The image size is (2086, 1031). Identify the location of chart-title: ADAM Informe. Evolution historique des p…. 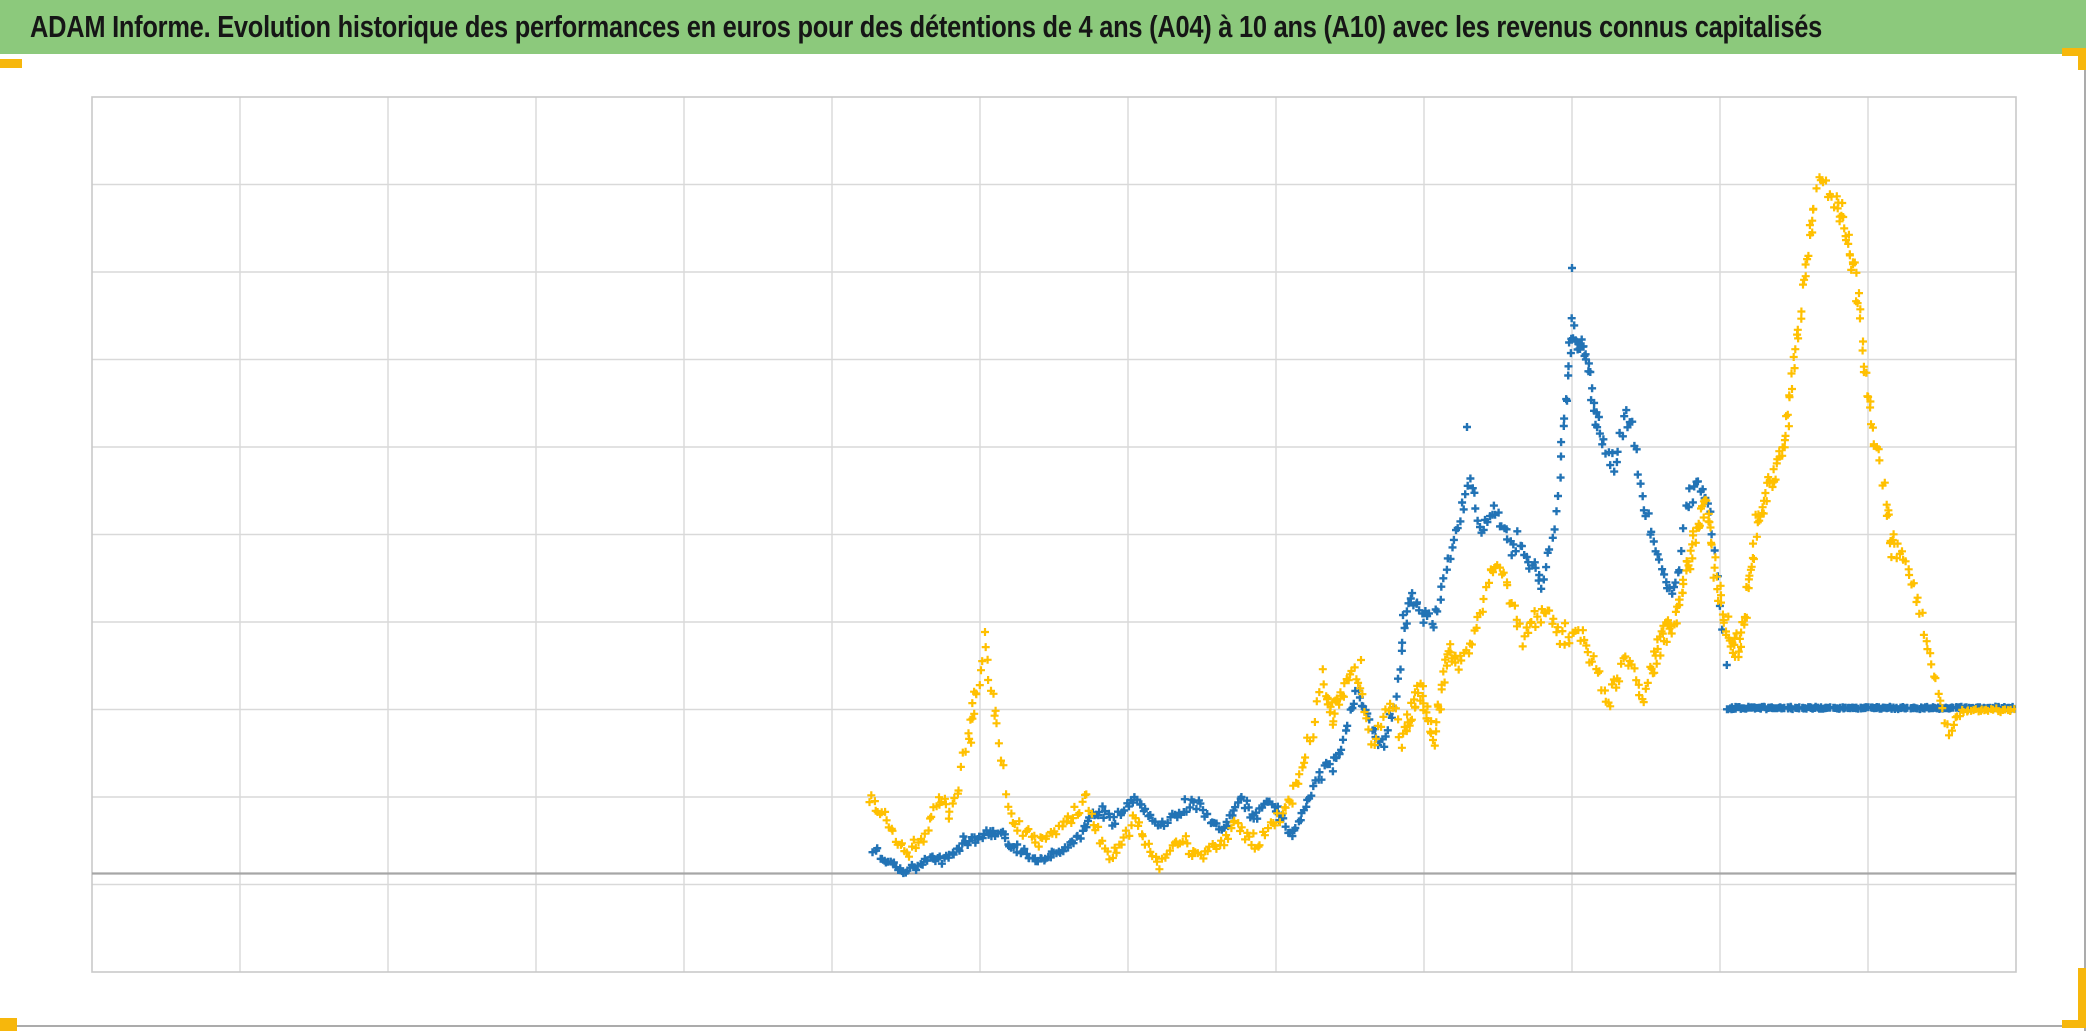
(926, 26).